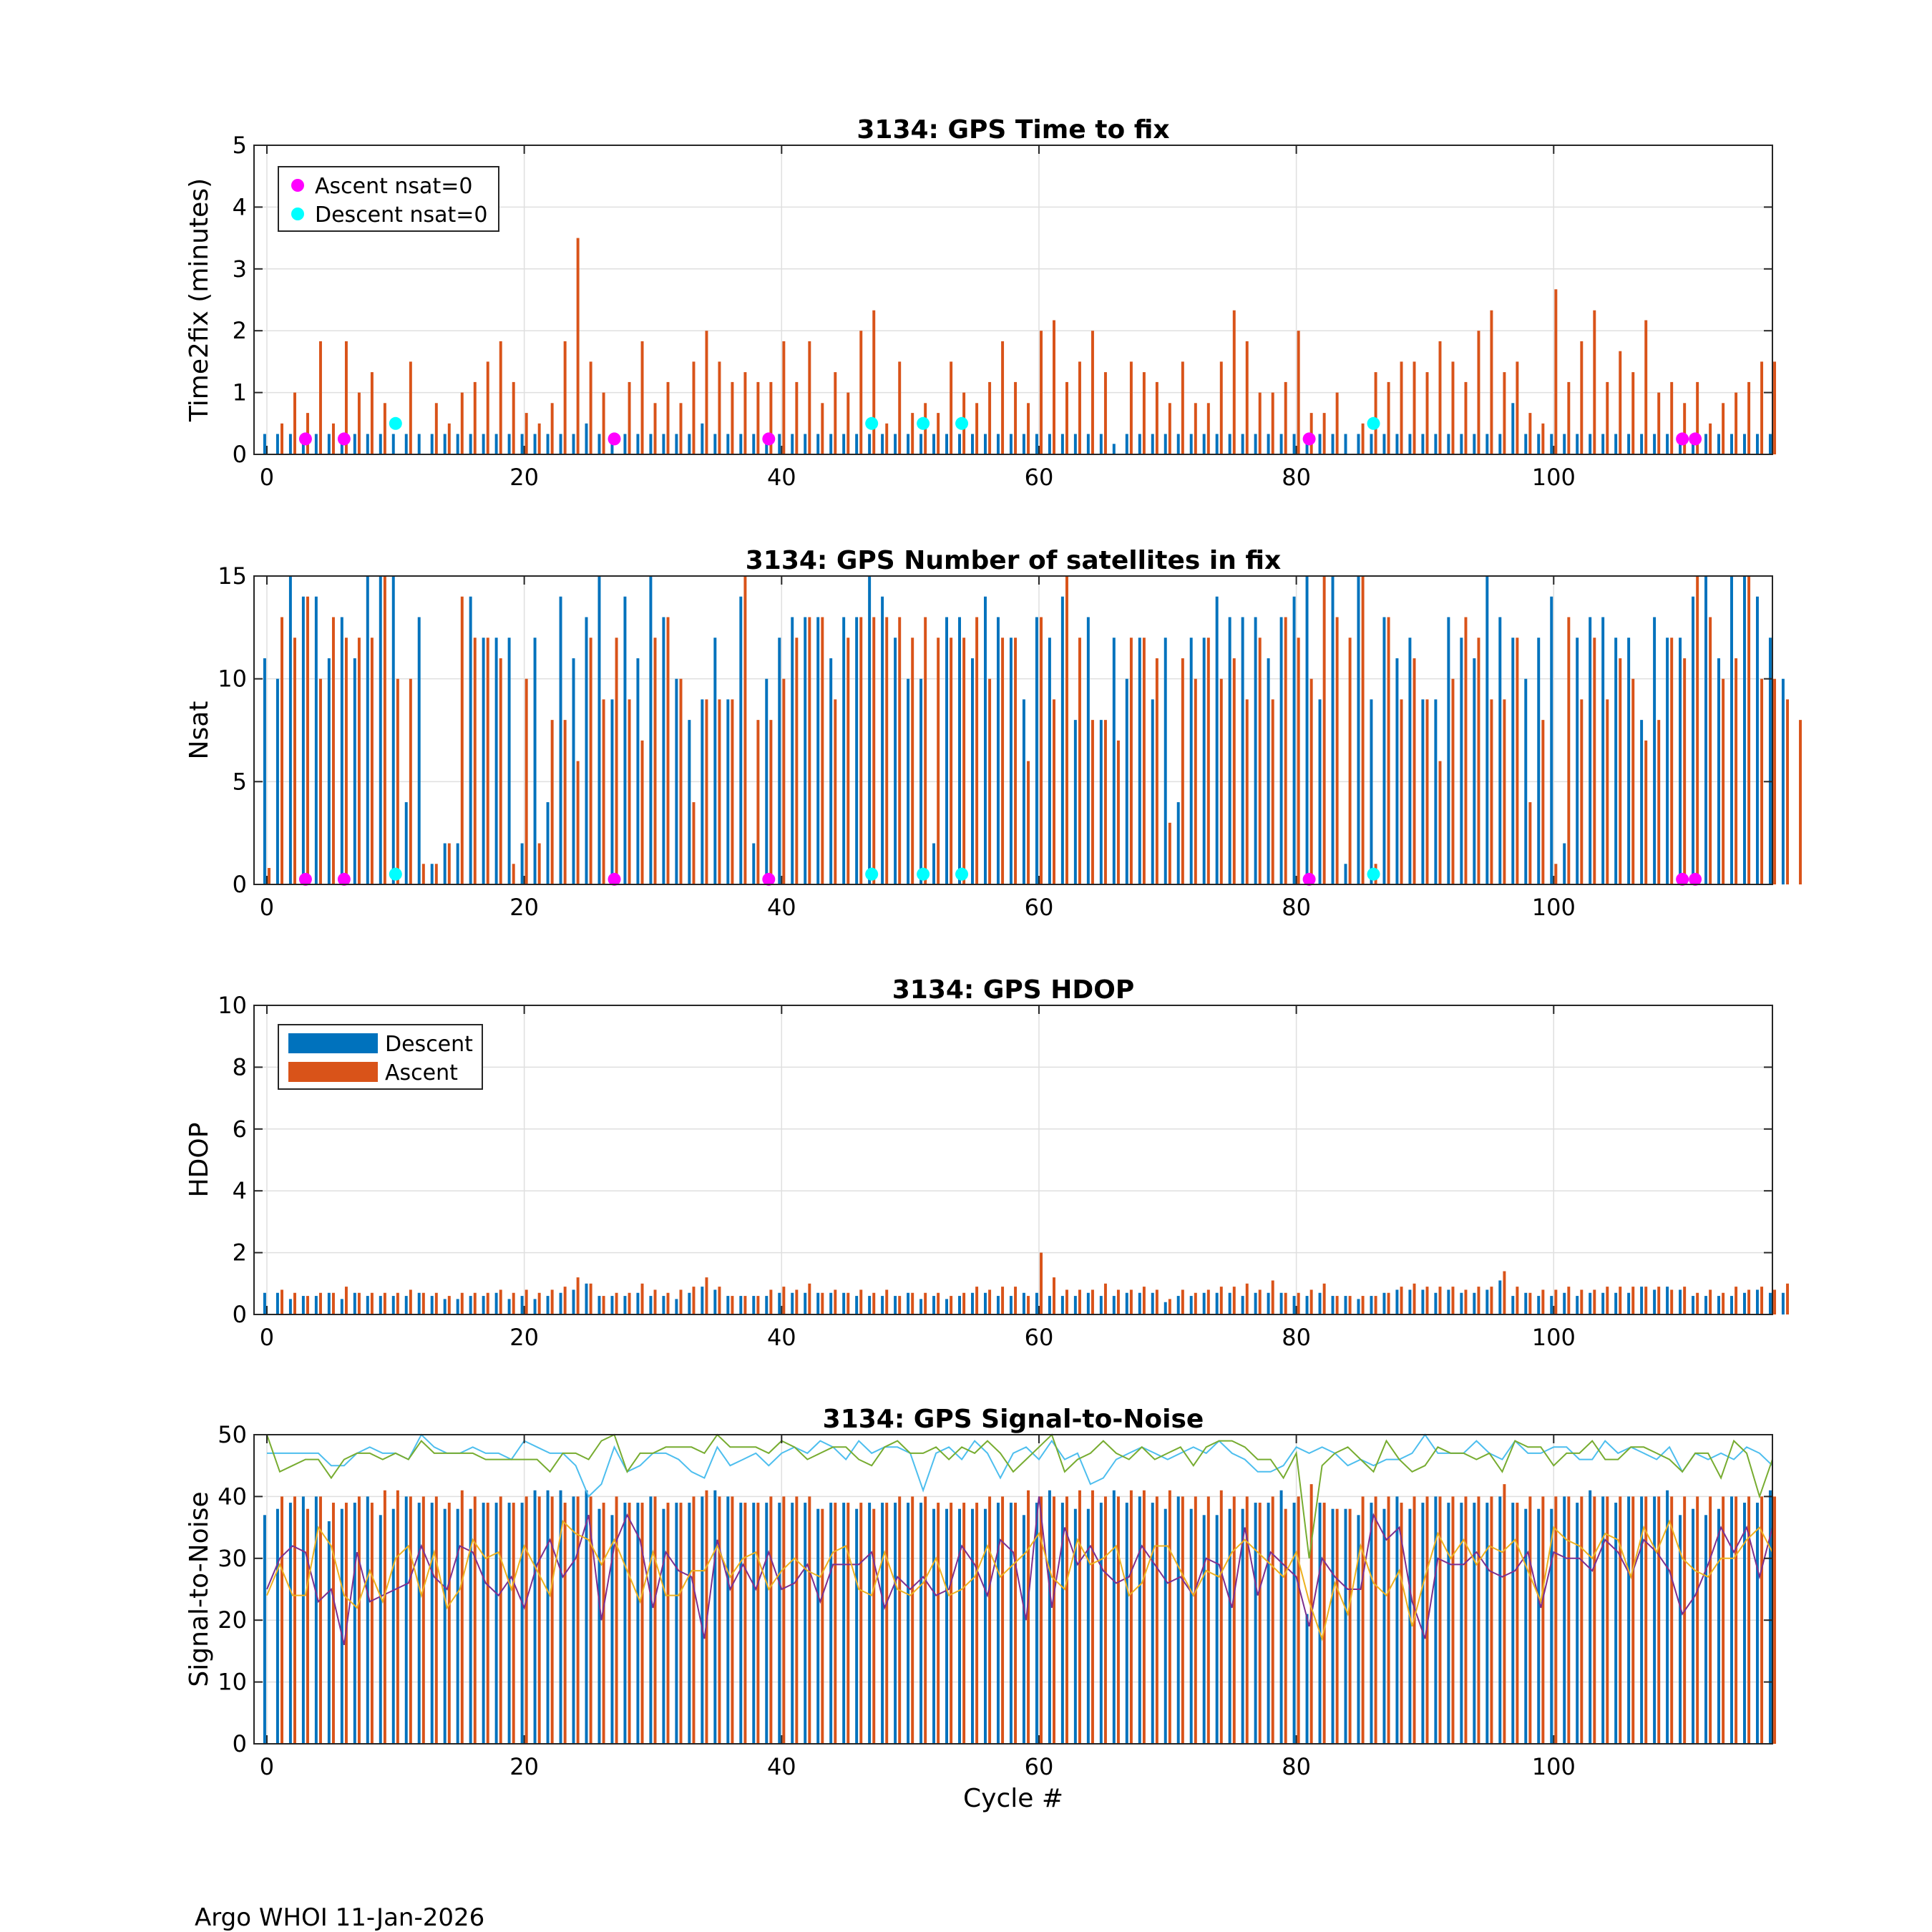 The height and width of the screenshot is (1932, 1932). I want to click on legend-box, so click(389, 199).